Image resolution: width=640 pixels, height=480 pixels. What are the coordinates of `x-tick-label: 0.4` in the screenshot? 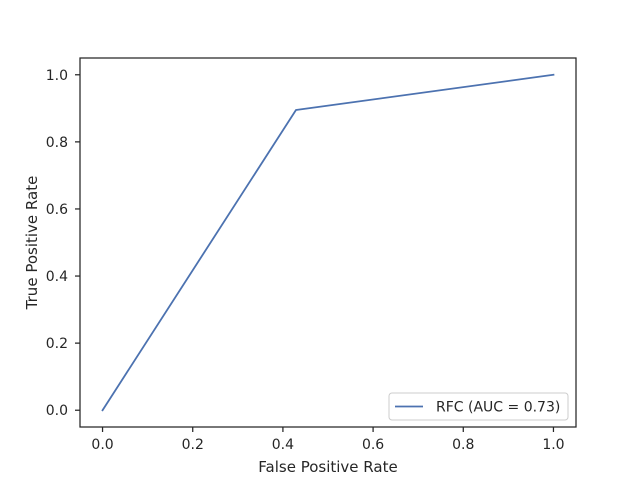 It's located at (283, 445).